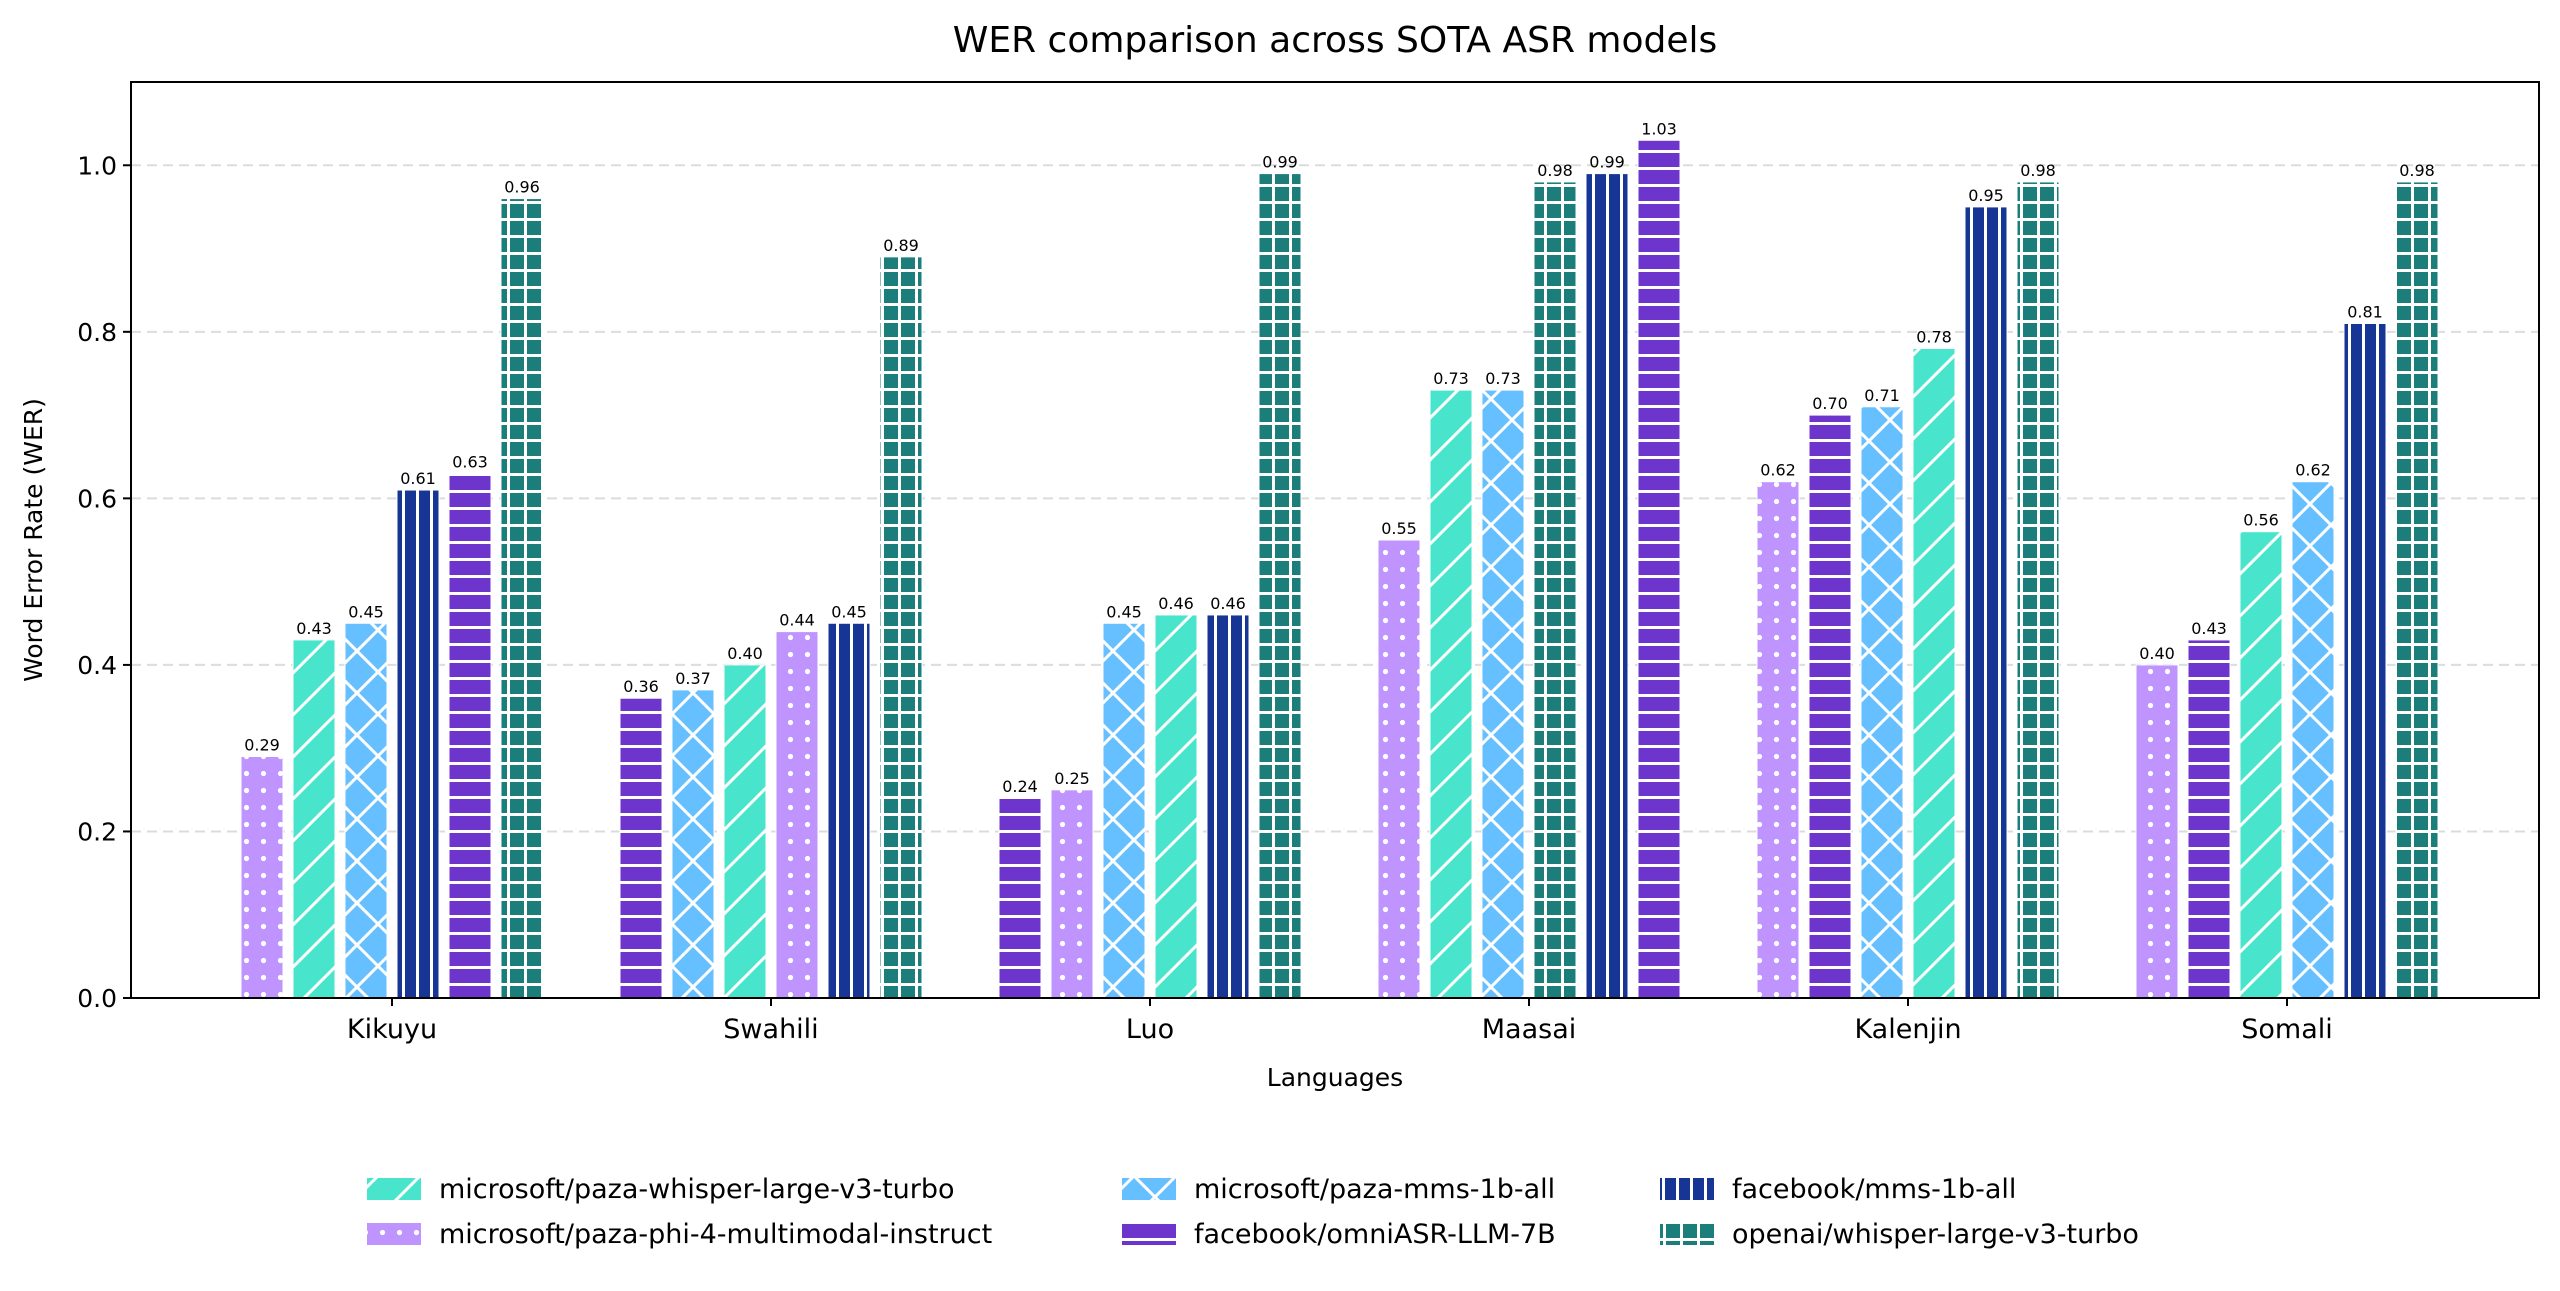  Describe the element at coordinates (901, 245) in the screenshot. I see `bar-value-label: 0.89` at that location.